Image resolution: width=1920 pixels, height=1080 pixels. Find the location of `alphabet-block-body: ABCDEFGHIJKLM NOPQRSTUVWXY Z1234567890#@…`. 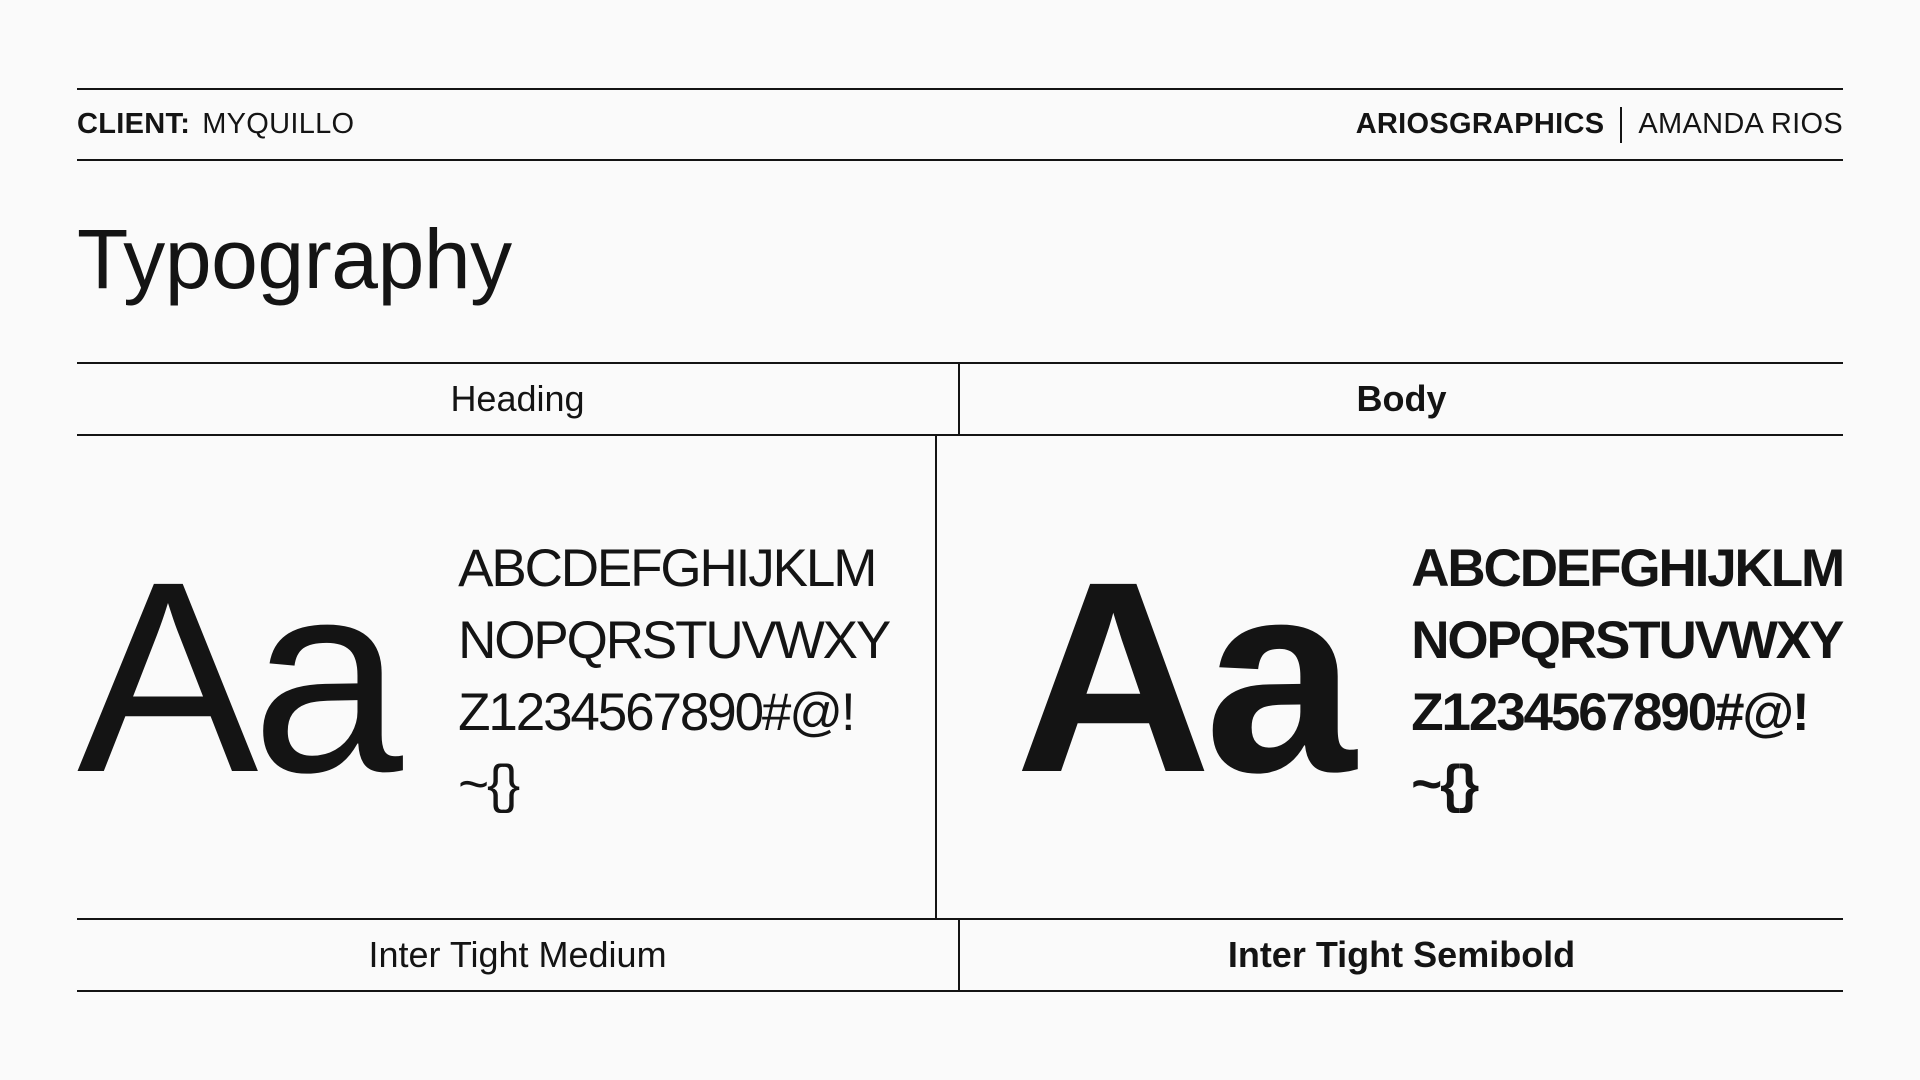

alphabet-block-body: ABCDEFGHIJKLM NOPQRSTUVWXY Z1234567890#@… is located at coordinates (1628, 677).